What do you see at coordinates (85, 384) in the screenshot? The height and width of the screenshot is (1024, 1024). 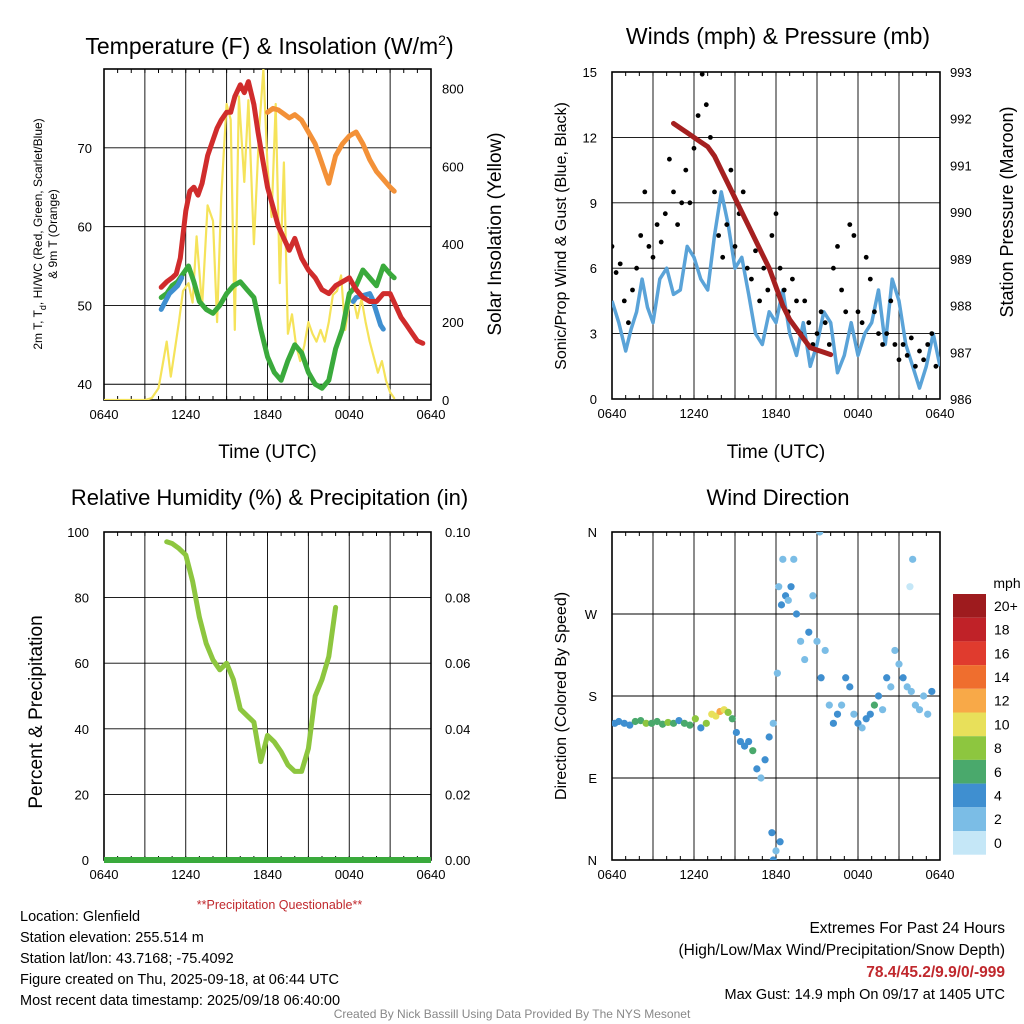 I see `y-tick-label-left: 40` at bounding box center [85, 384].